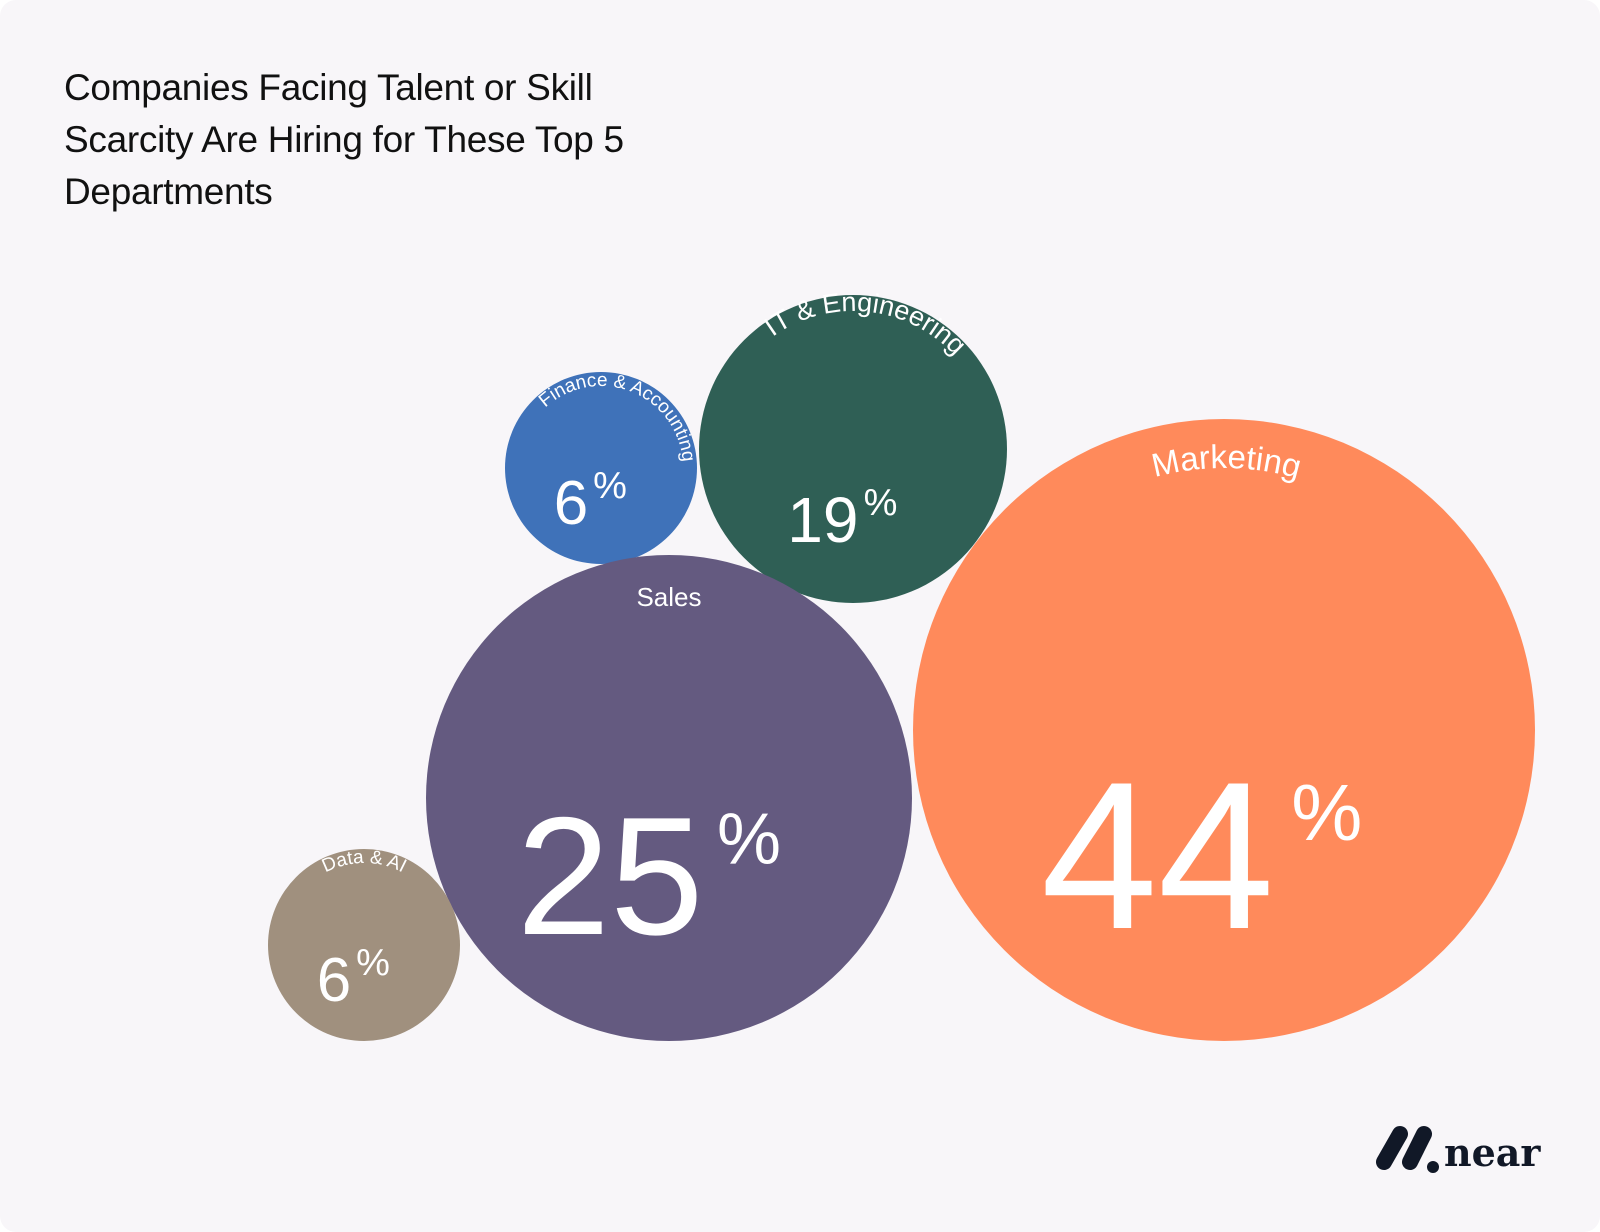 The width and height of the screenshot is (1600, 1232). Describe the element at coordinates (842, 519) in the screenshot. I see `bubble-value-it-and-engineering: 19%` at that location.